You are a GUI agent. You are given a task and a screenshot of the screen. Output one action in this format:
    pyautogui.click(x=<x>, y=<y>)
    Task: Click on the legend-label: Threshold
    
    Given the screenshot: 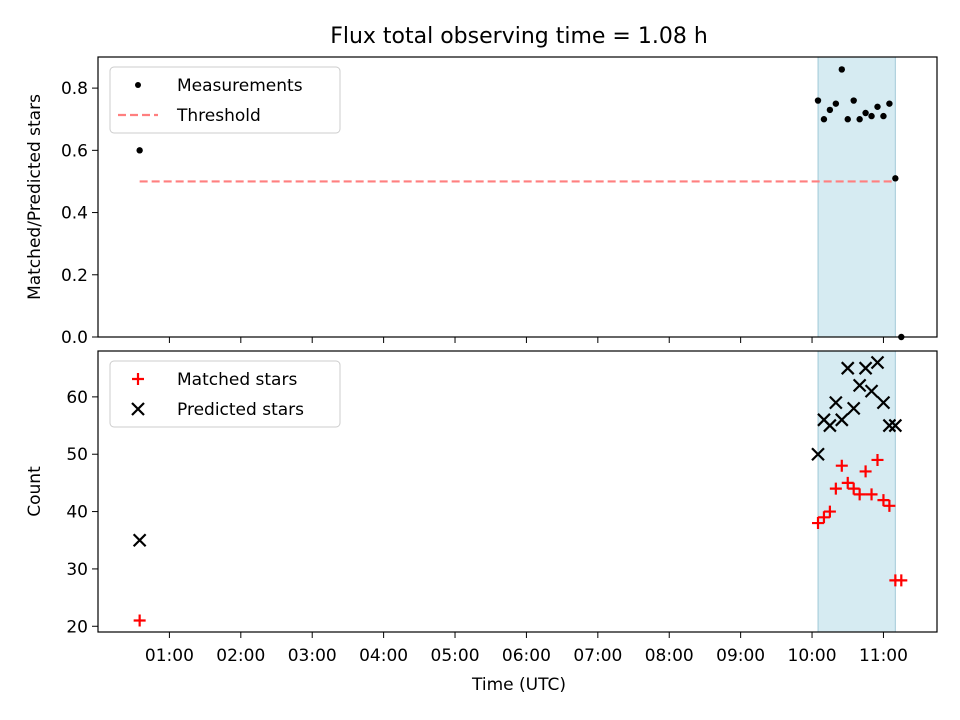 What is the action you would take?
    pyautogui.click(x=218, y=116)
    